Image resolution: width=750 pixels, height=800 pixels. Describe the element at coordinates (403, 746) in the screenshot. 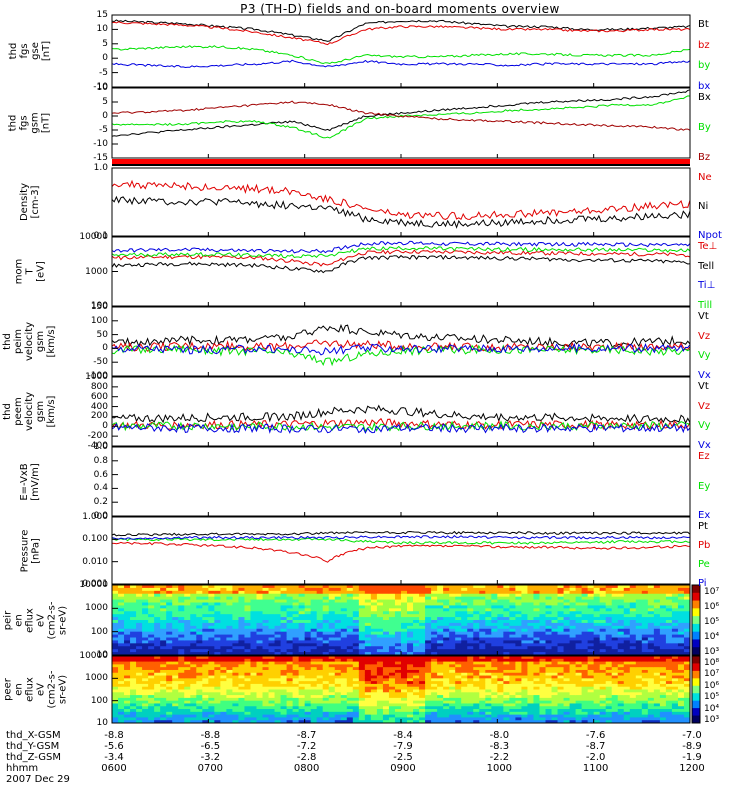

I see `footer-value: -7.9` at that location.